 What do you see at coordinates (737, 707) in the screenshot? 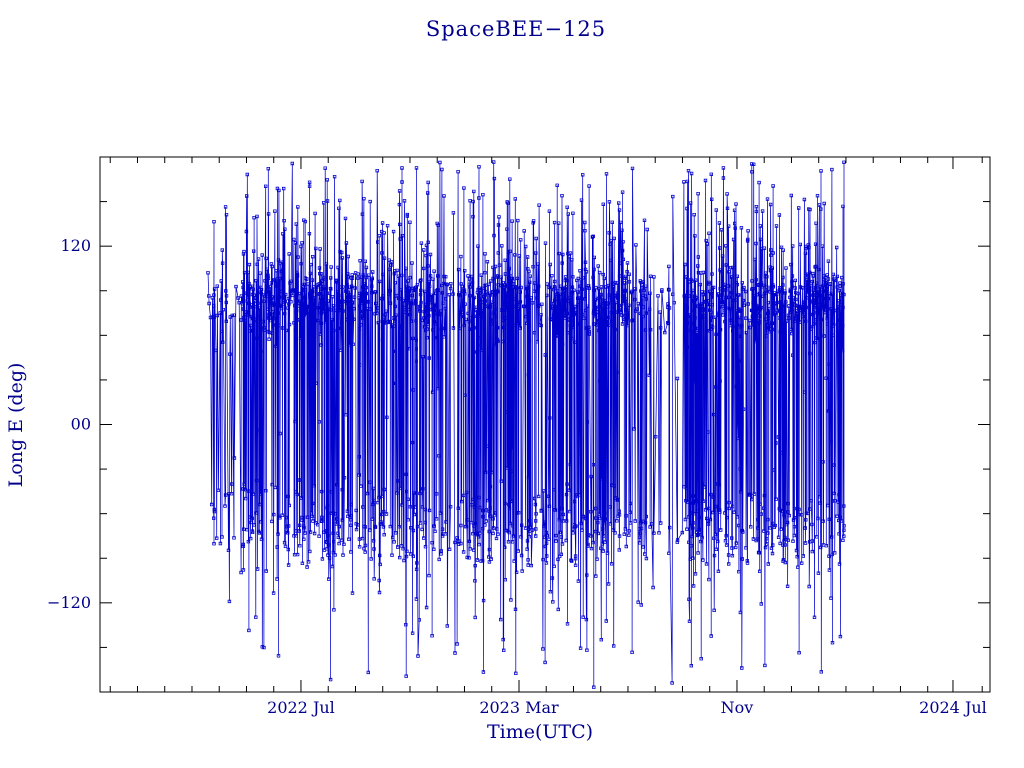
I see `tick-label: Nov` at bounding box center [737, 707].